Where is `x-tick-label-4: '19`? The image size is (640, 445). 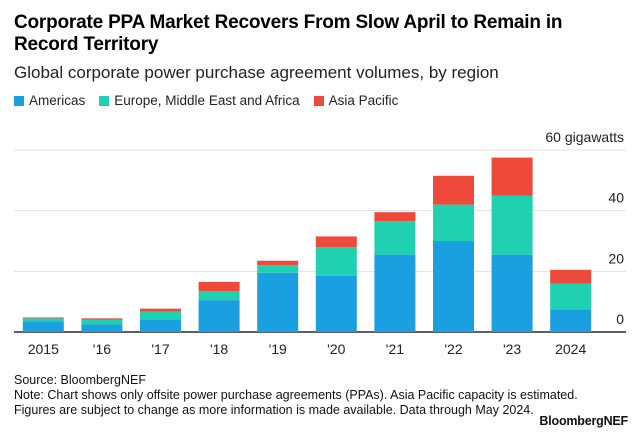 x-tick-label-4: '19 is located at coordinates (278, 349).